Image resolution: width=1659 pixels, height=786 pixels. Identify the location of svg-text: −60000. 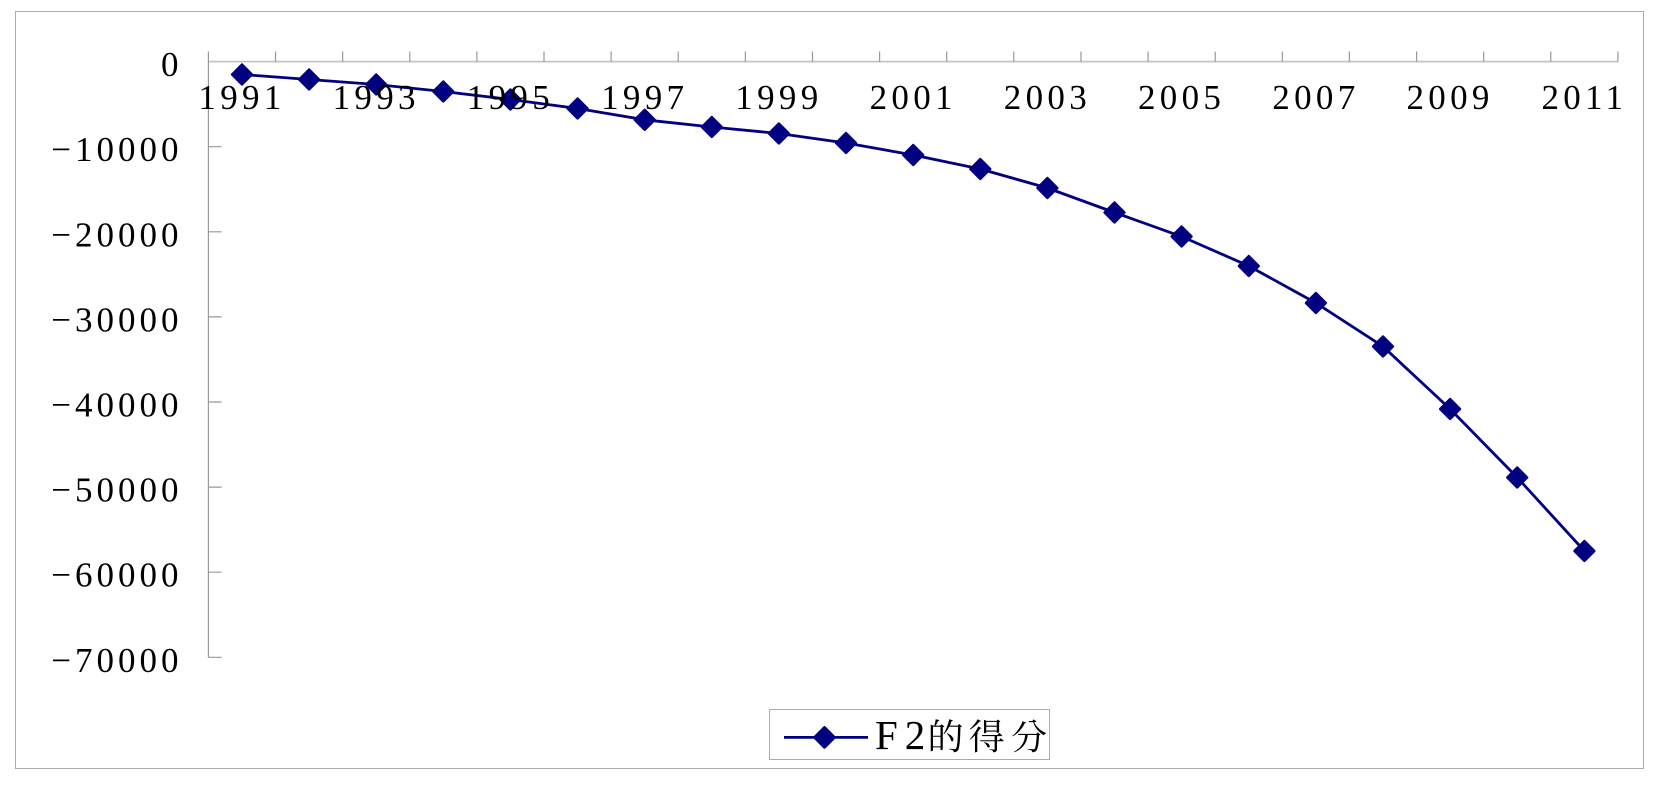
(116, 575).